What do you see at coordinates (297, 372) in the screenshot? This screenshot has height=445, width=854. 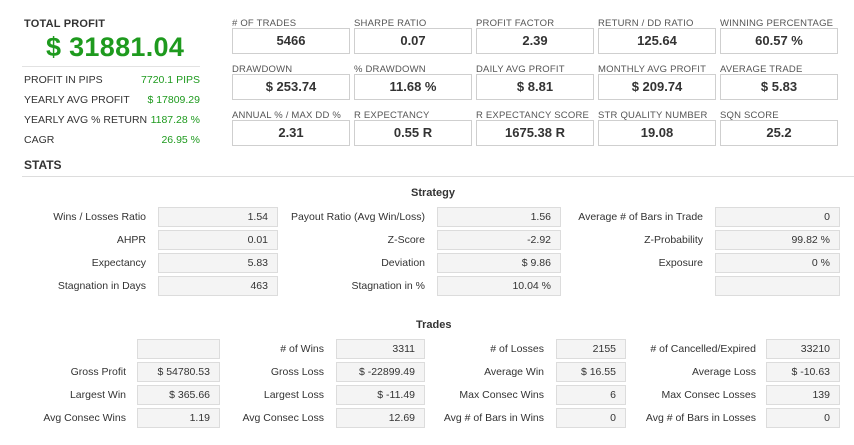 I see `trades-label: Gross Loss` at bounding box center [297, 372].